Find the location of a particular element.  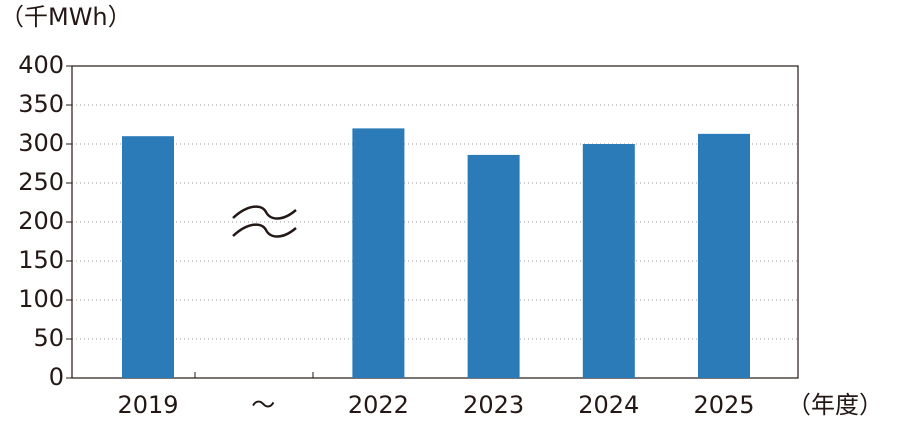

x-tick-label: 2022 is located at coordinates (378, 405).